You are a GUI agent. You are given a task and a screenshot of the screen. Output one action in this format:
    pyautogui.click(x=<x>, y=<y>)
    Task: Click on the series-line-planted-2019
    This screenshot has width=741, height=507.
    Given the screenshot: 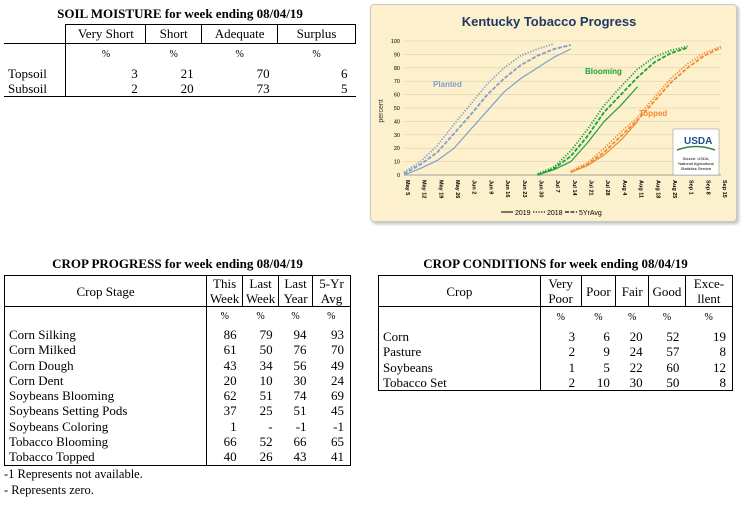 What is the action you would take?
    pyautogui.click(x=487, y=112)
    